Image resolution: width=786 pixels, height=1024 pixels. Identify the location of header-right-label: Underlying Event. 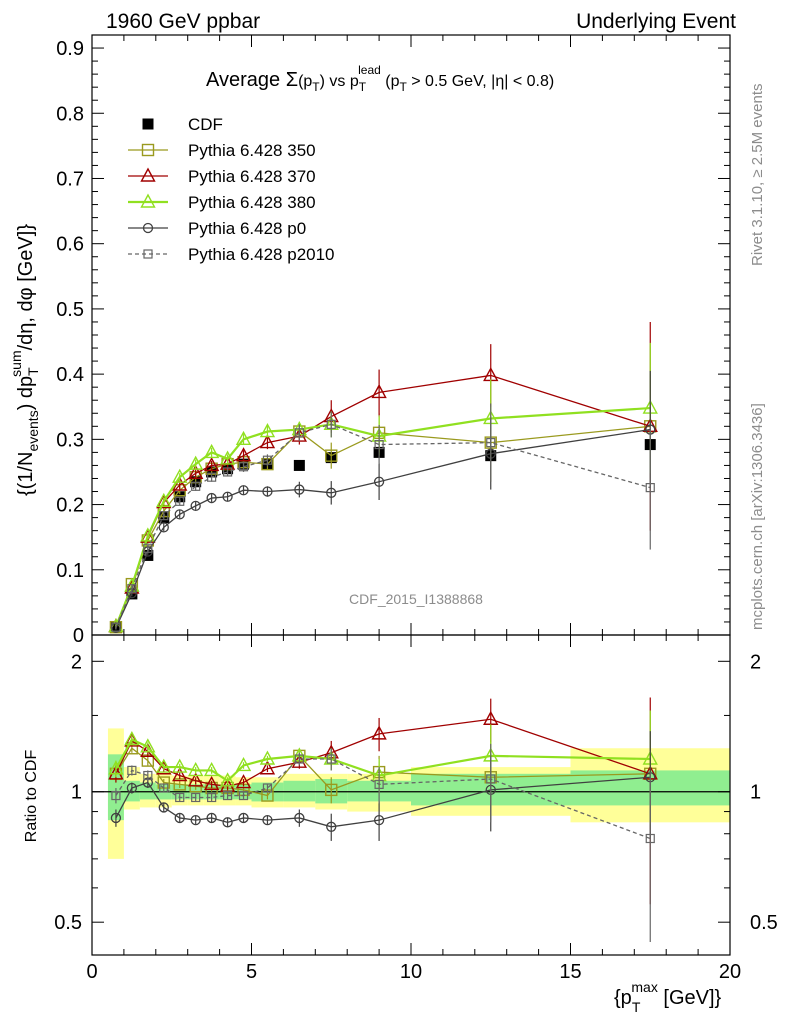
(656, 21).